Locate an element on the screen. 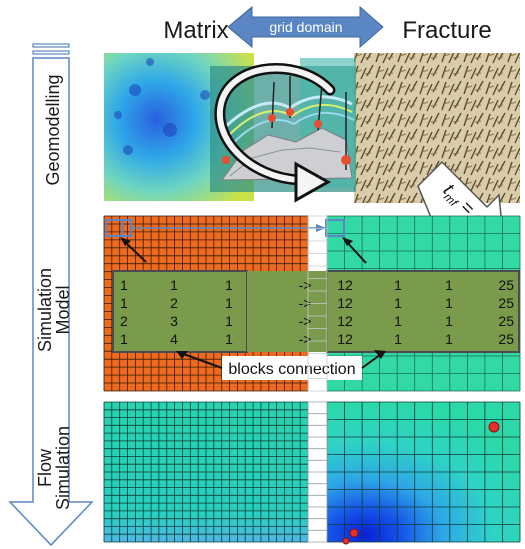  blocks-arrow-right-head is located at coordinates (380, 354).